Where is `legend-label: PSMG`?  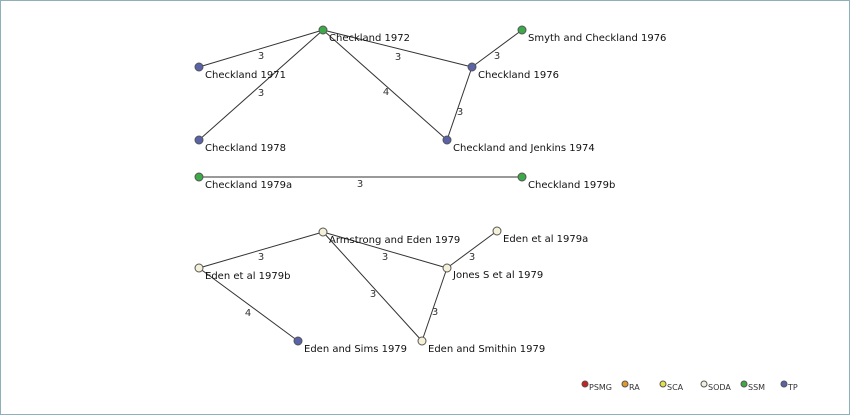
legend-label: PSMG is located at coordinates (600, 387).